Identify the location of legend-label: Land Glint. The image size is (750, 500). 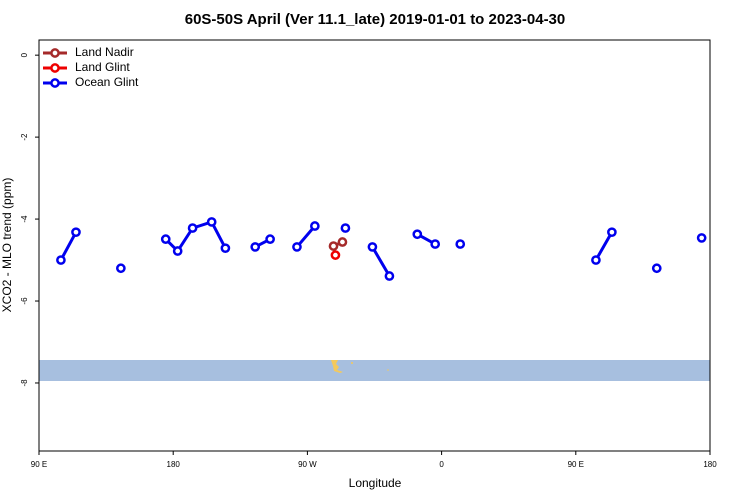
(102, 67).